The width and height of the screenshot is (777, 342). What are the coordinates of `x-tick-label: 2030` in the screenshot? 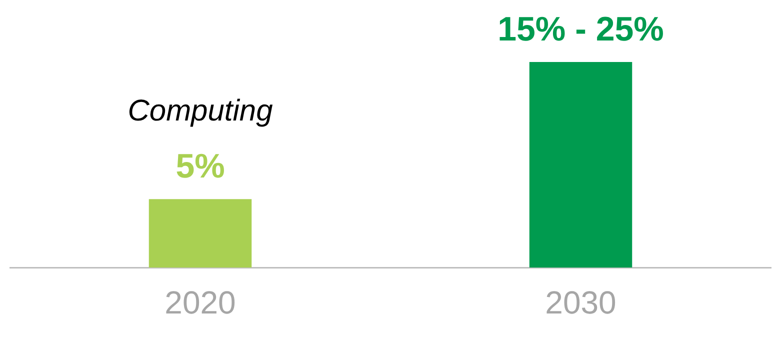 It's located at (580, 302).